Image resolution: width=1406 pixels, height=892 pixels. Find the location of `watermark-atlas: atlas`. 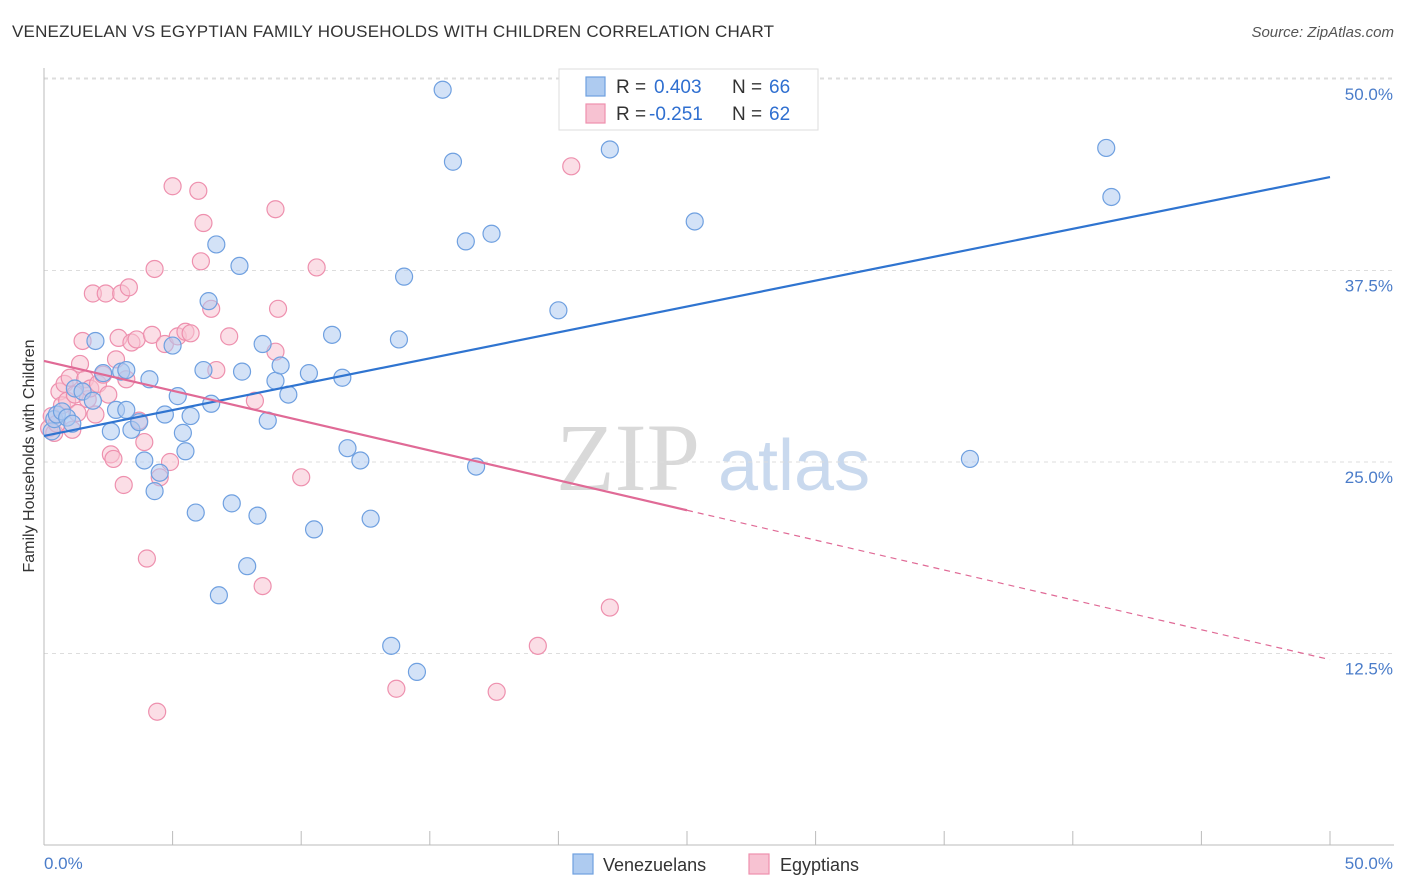

watermark-atlas: atlas is located at coordinates (794, 466).